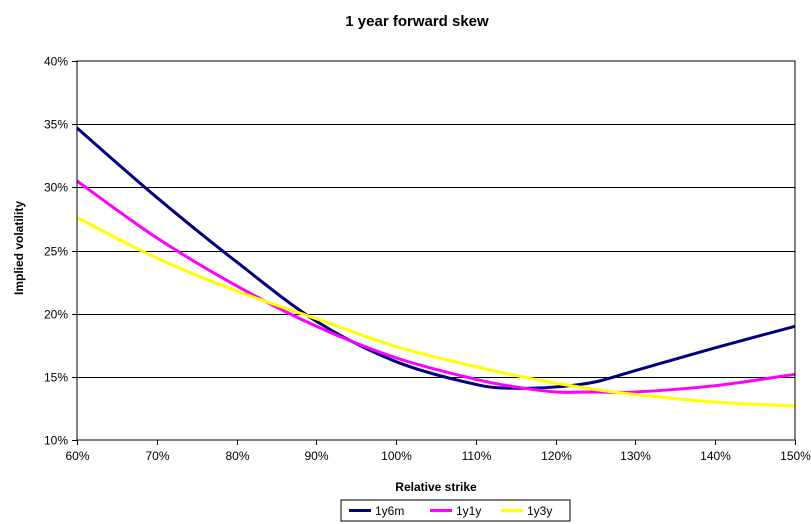 The image size is (811, 524). Describe the element at coordinates (56, 441) in the screenshot. I see `y-tick-label: 10%` at that location.